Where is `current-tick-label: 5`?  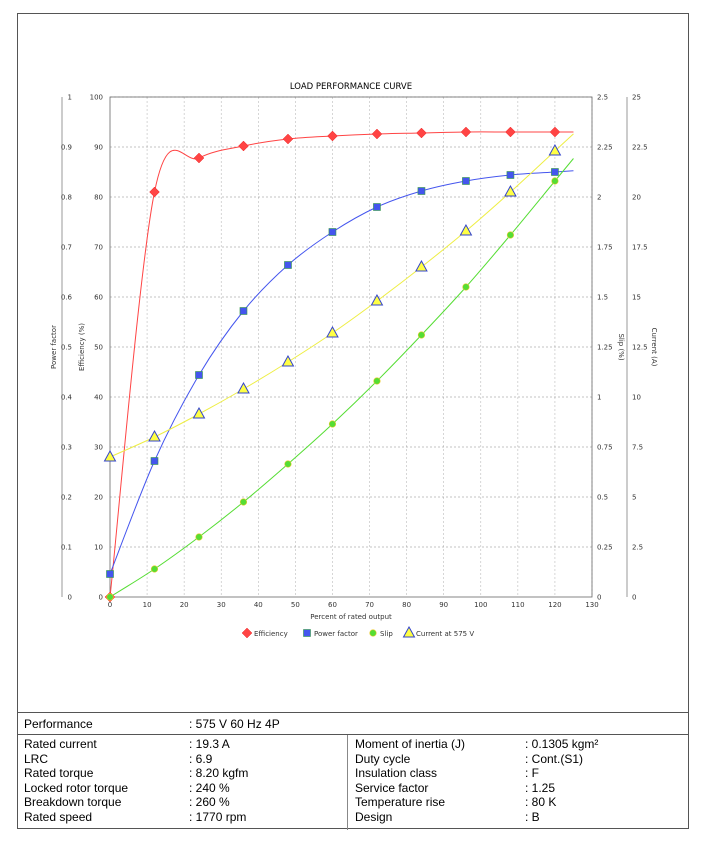 current-tick-label: 5 is located at coordinates (634, 498).